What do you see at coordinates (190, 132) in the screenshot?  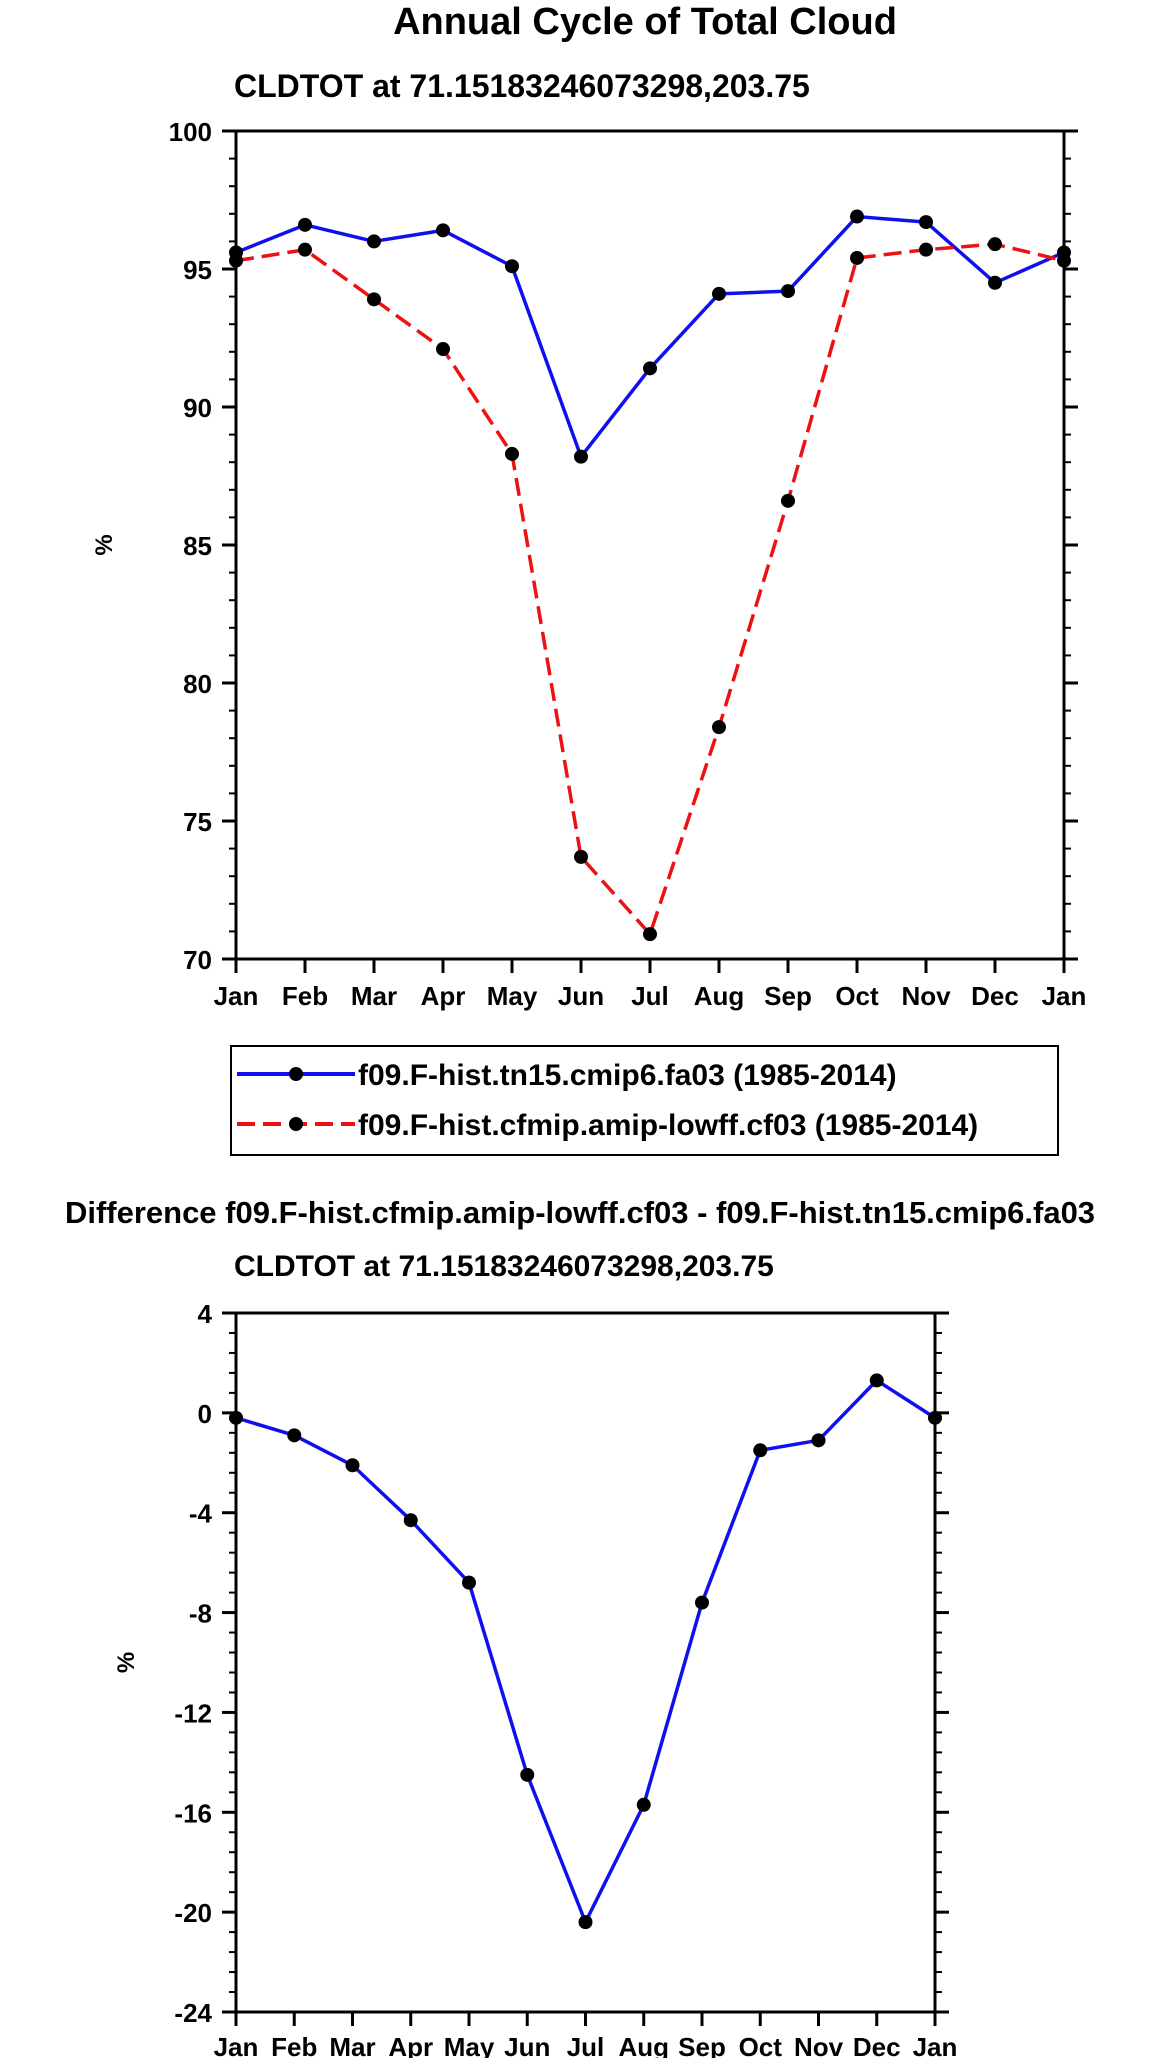 I see `y-tick-label: 100` at bounding box center [190, 132].